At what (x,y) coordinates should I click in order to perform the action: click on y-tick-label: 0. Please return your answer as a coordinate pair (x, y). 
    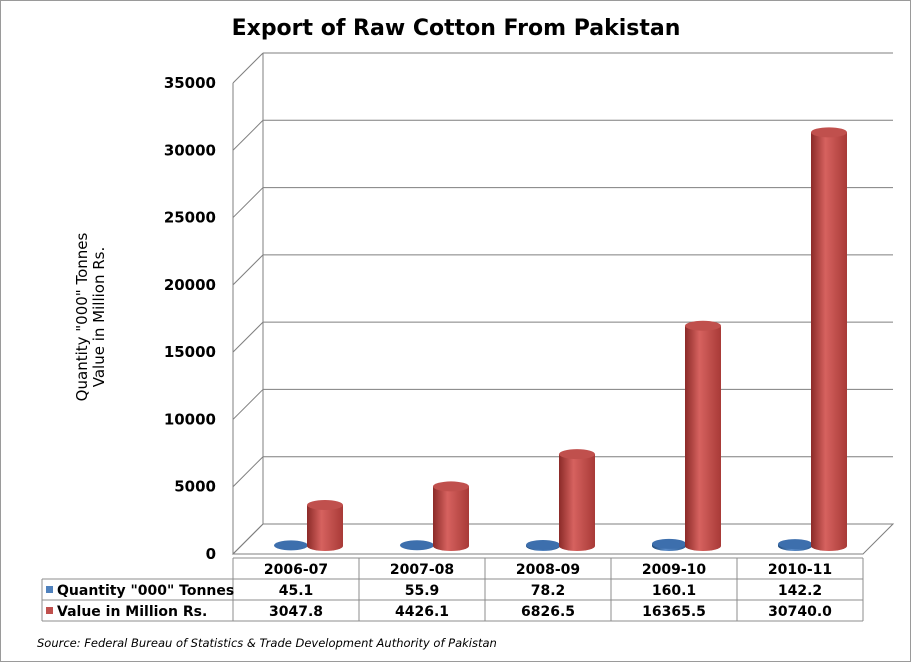
    Looking at the image, I should click on (211, 554).